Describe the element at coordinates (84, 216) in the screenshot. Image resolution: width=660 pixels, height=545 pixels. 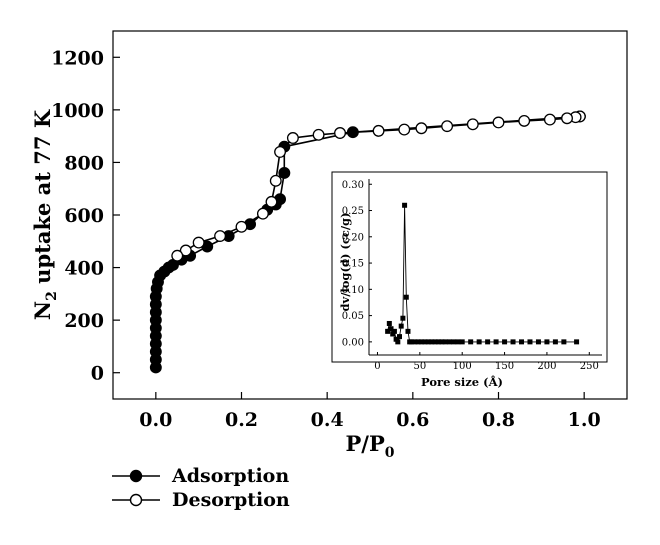
I see `main-y-tick-label: 600` at that location.